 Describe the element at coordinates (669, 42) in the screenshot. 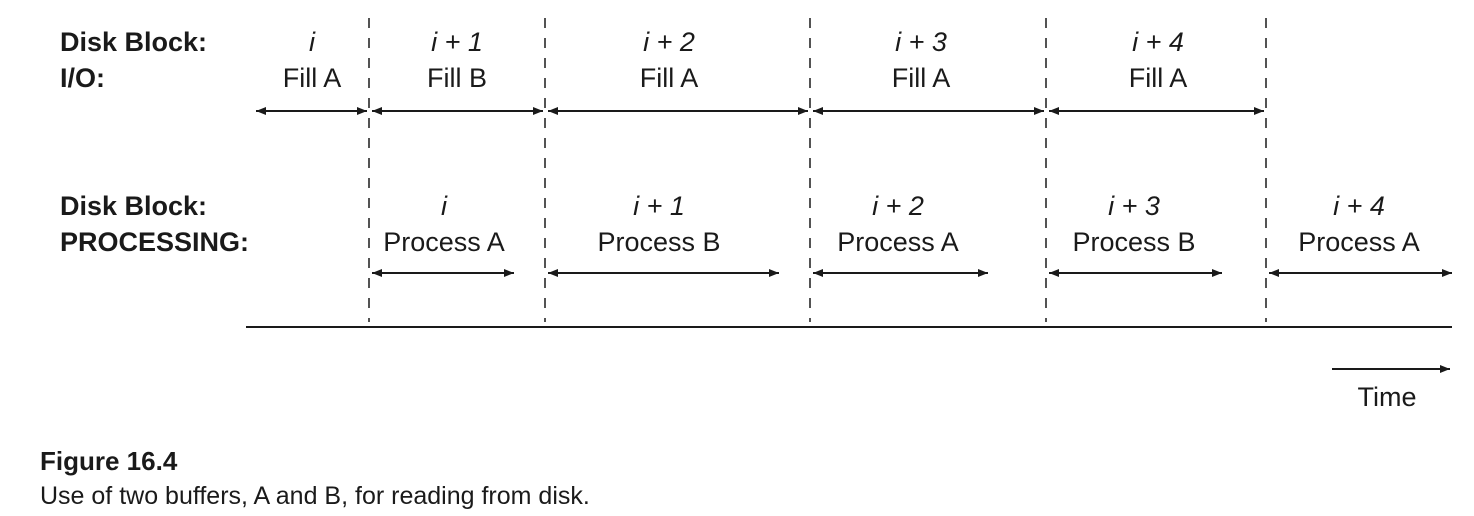

I see `io-block-label: i + 2` at that location.